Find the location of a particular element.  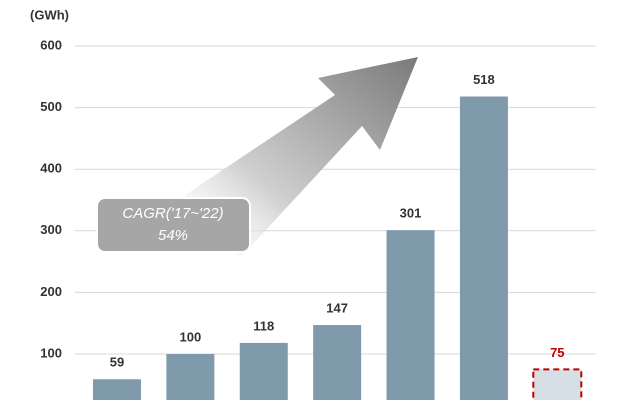

cagr-box is located at coordinates (173, 225).